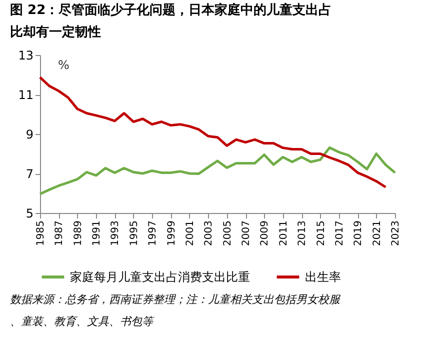 This screenshot has height=338, width=427. What do you see at coordinates (30, 174) in the screenshot?
I see `y-tick-label: 7` at bounding box center [30, 174].